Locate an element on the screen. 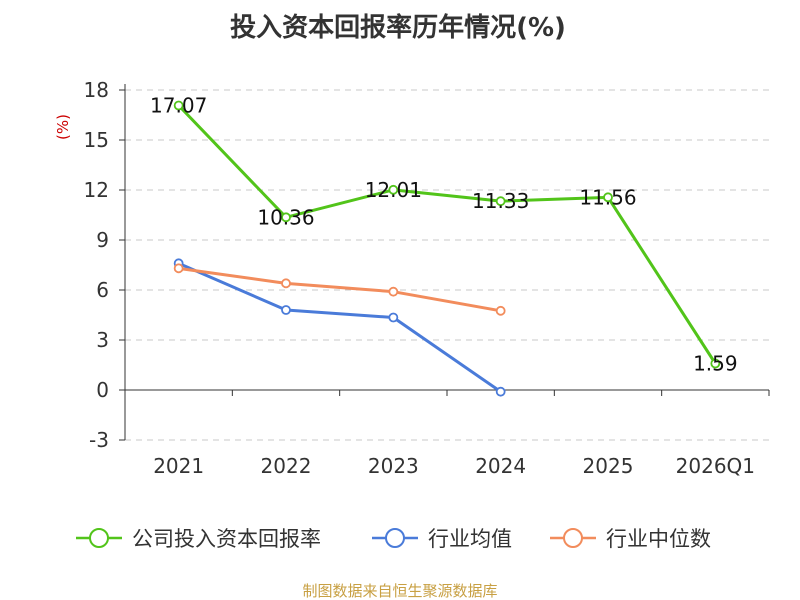 The height and width of the screenshot is (600, 800). y-tick-label: 3 is located at coordinates (102, 340).